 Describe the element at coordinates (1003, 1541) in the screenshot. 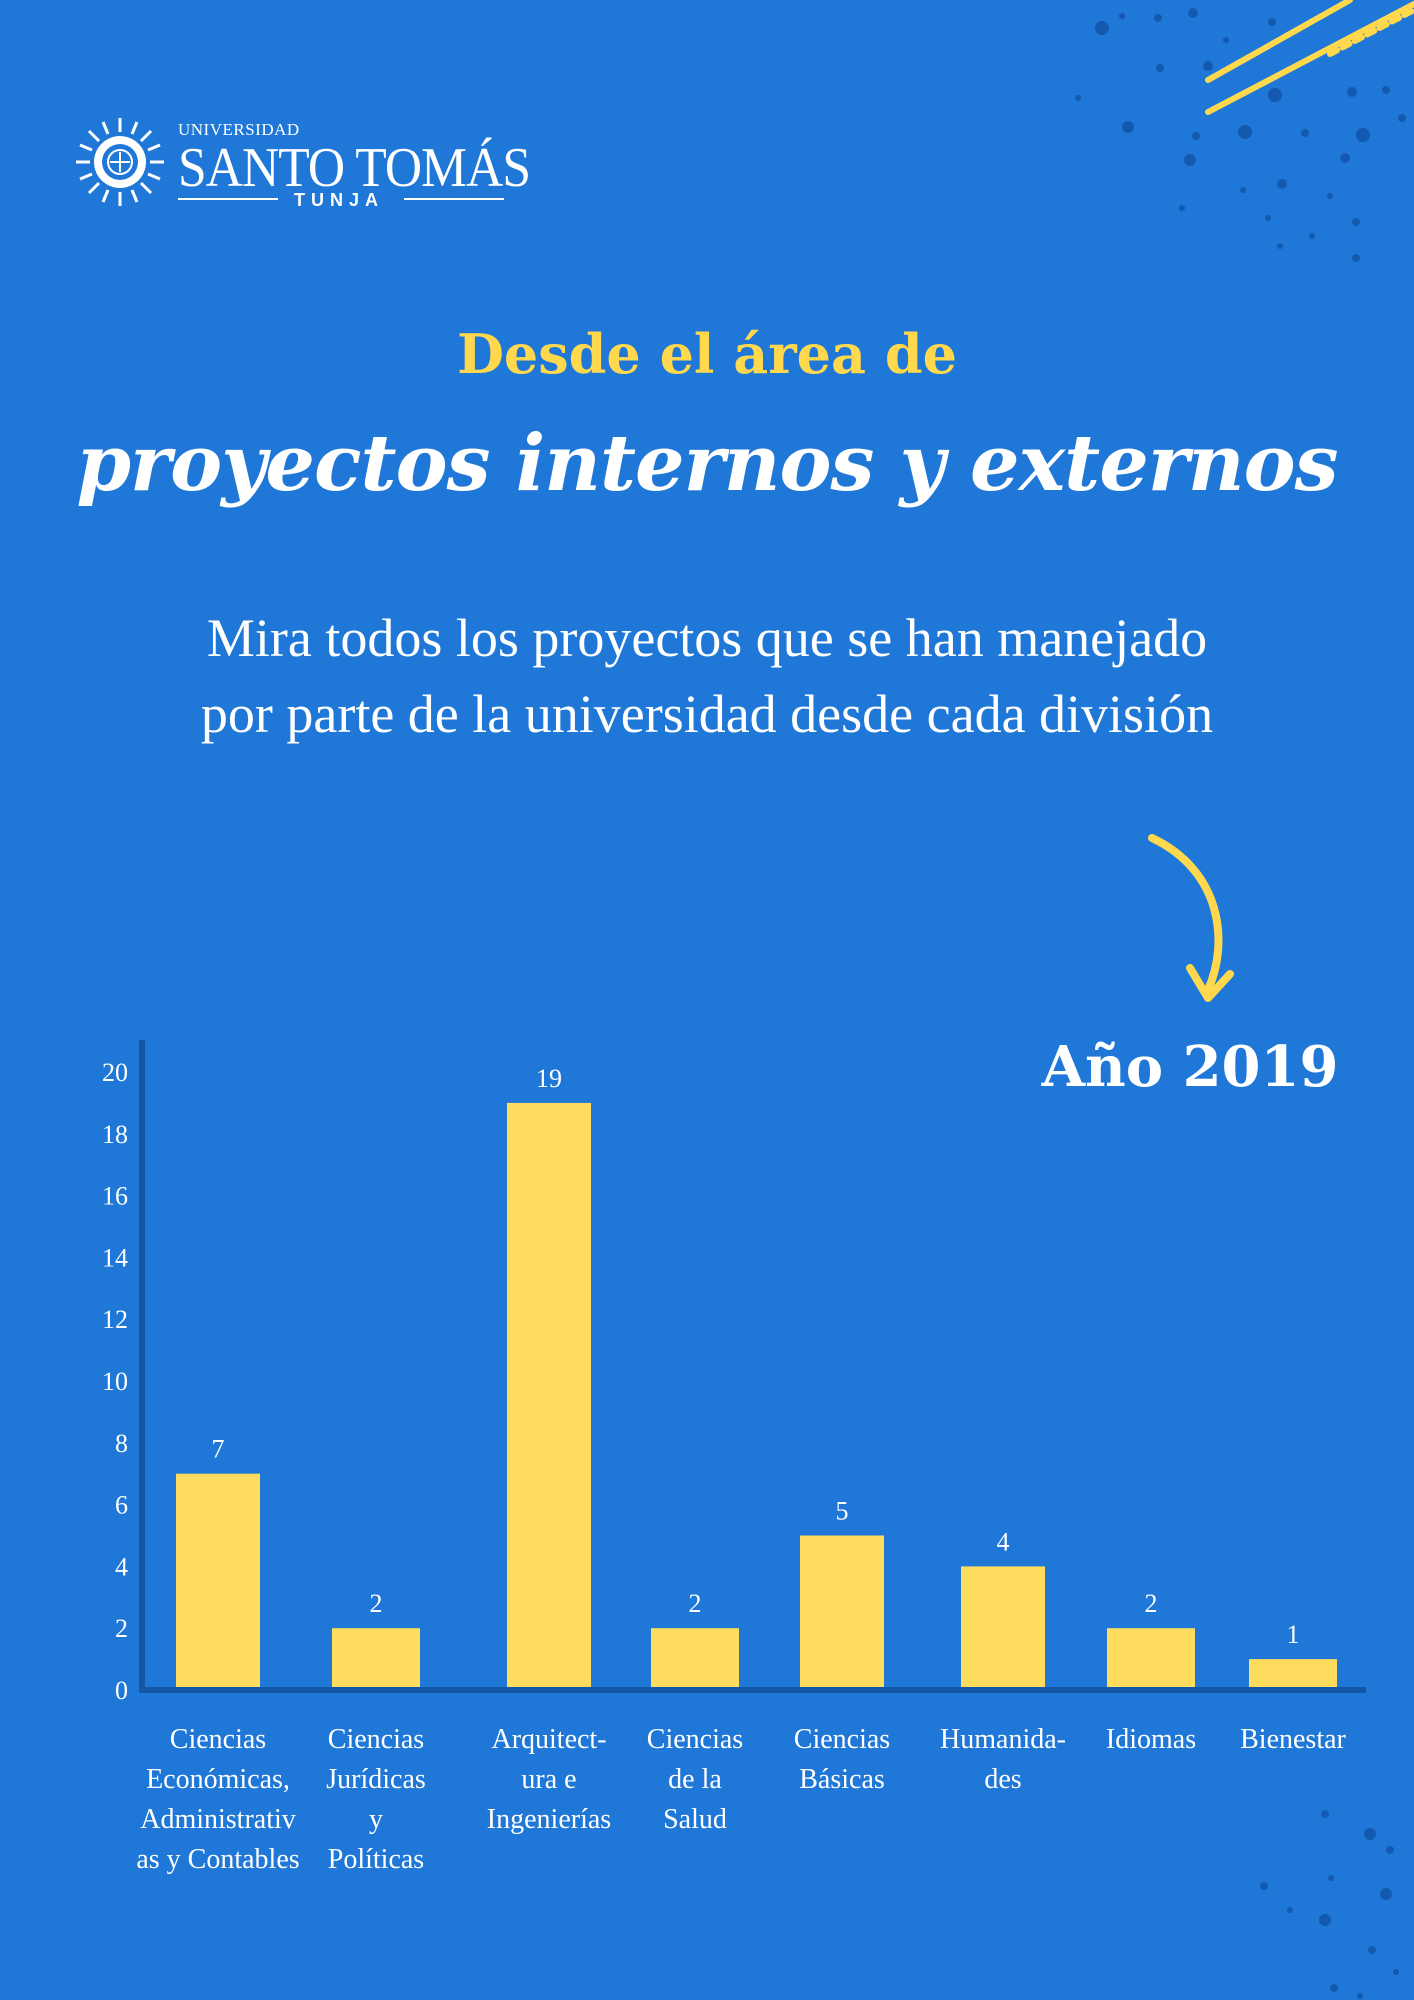

I see `bar-value-label: 4` at that location.